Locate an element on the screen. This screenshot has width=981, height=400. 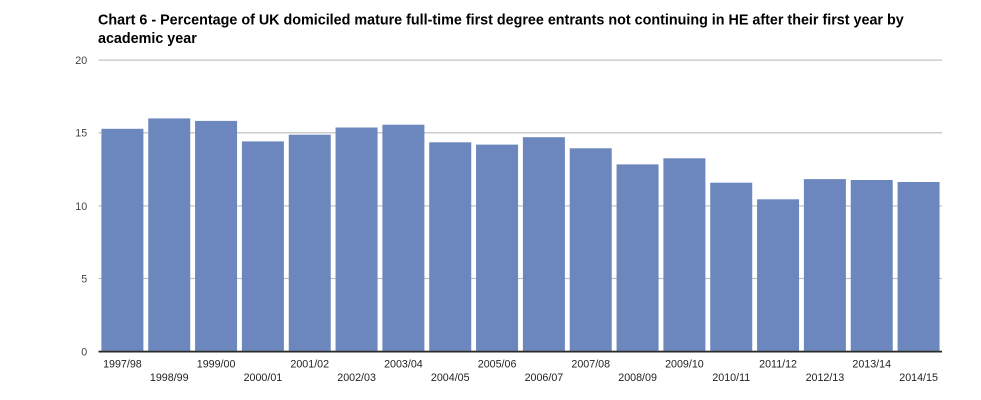
svg-text: 15 is located at coordinates (81, 134).